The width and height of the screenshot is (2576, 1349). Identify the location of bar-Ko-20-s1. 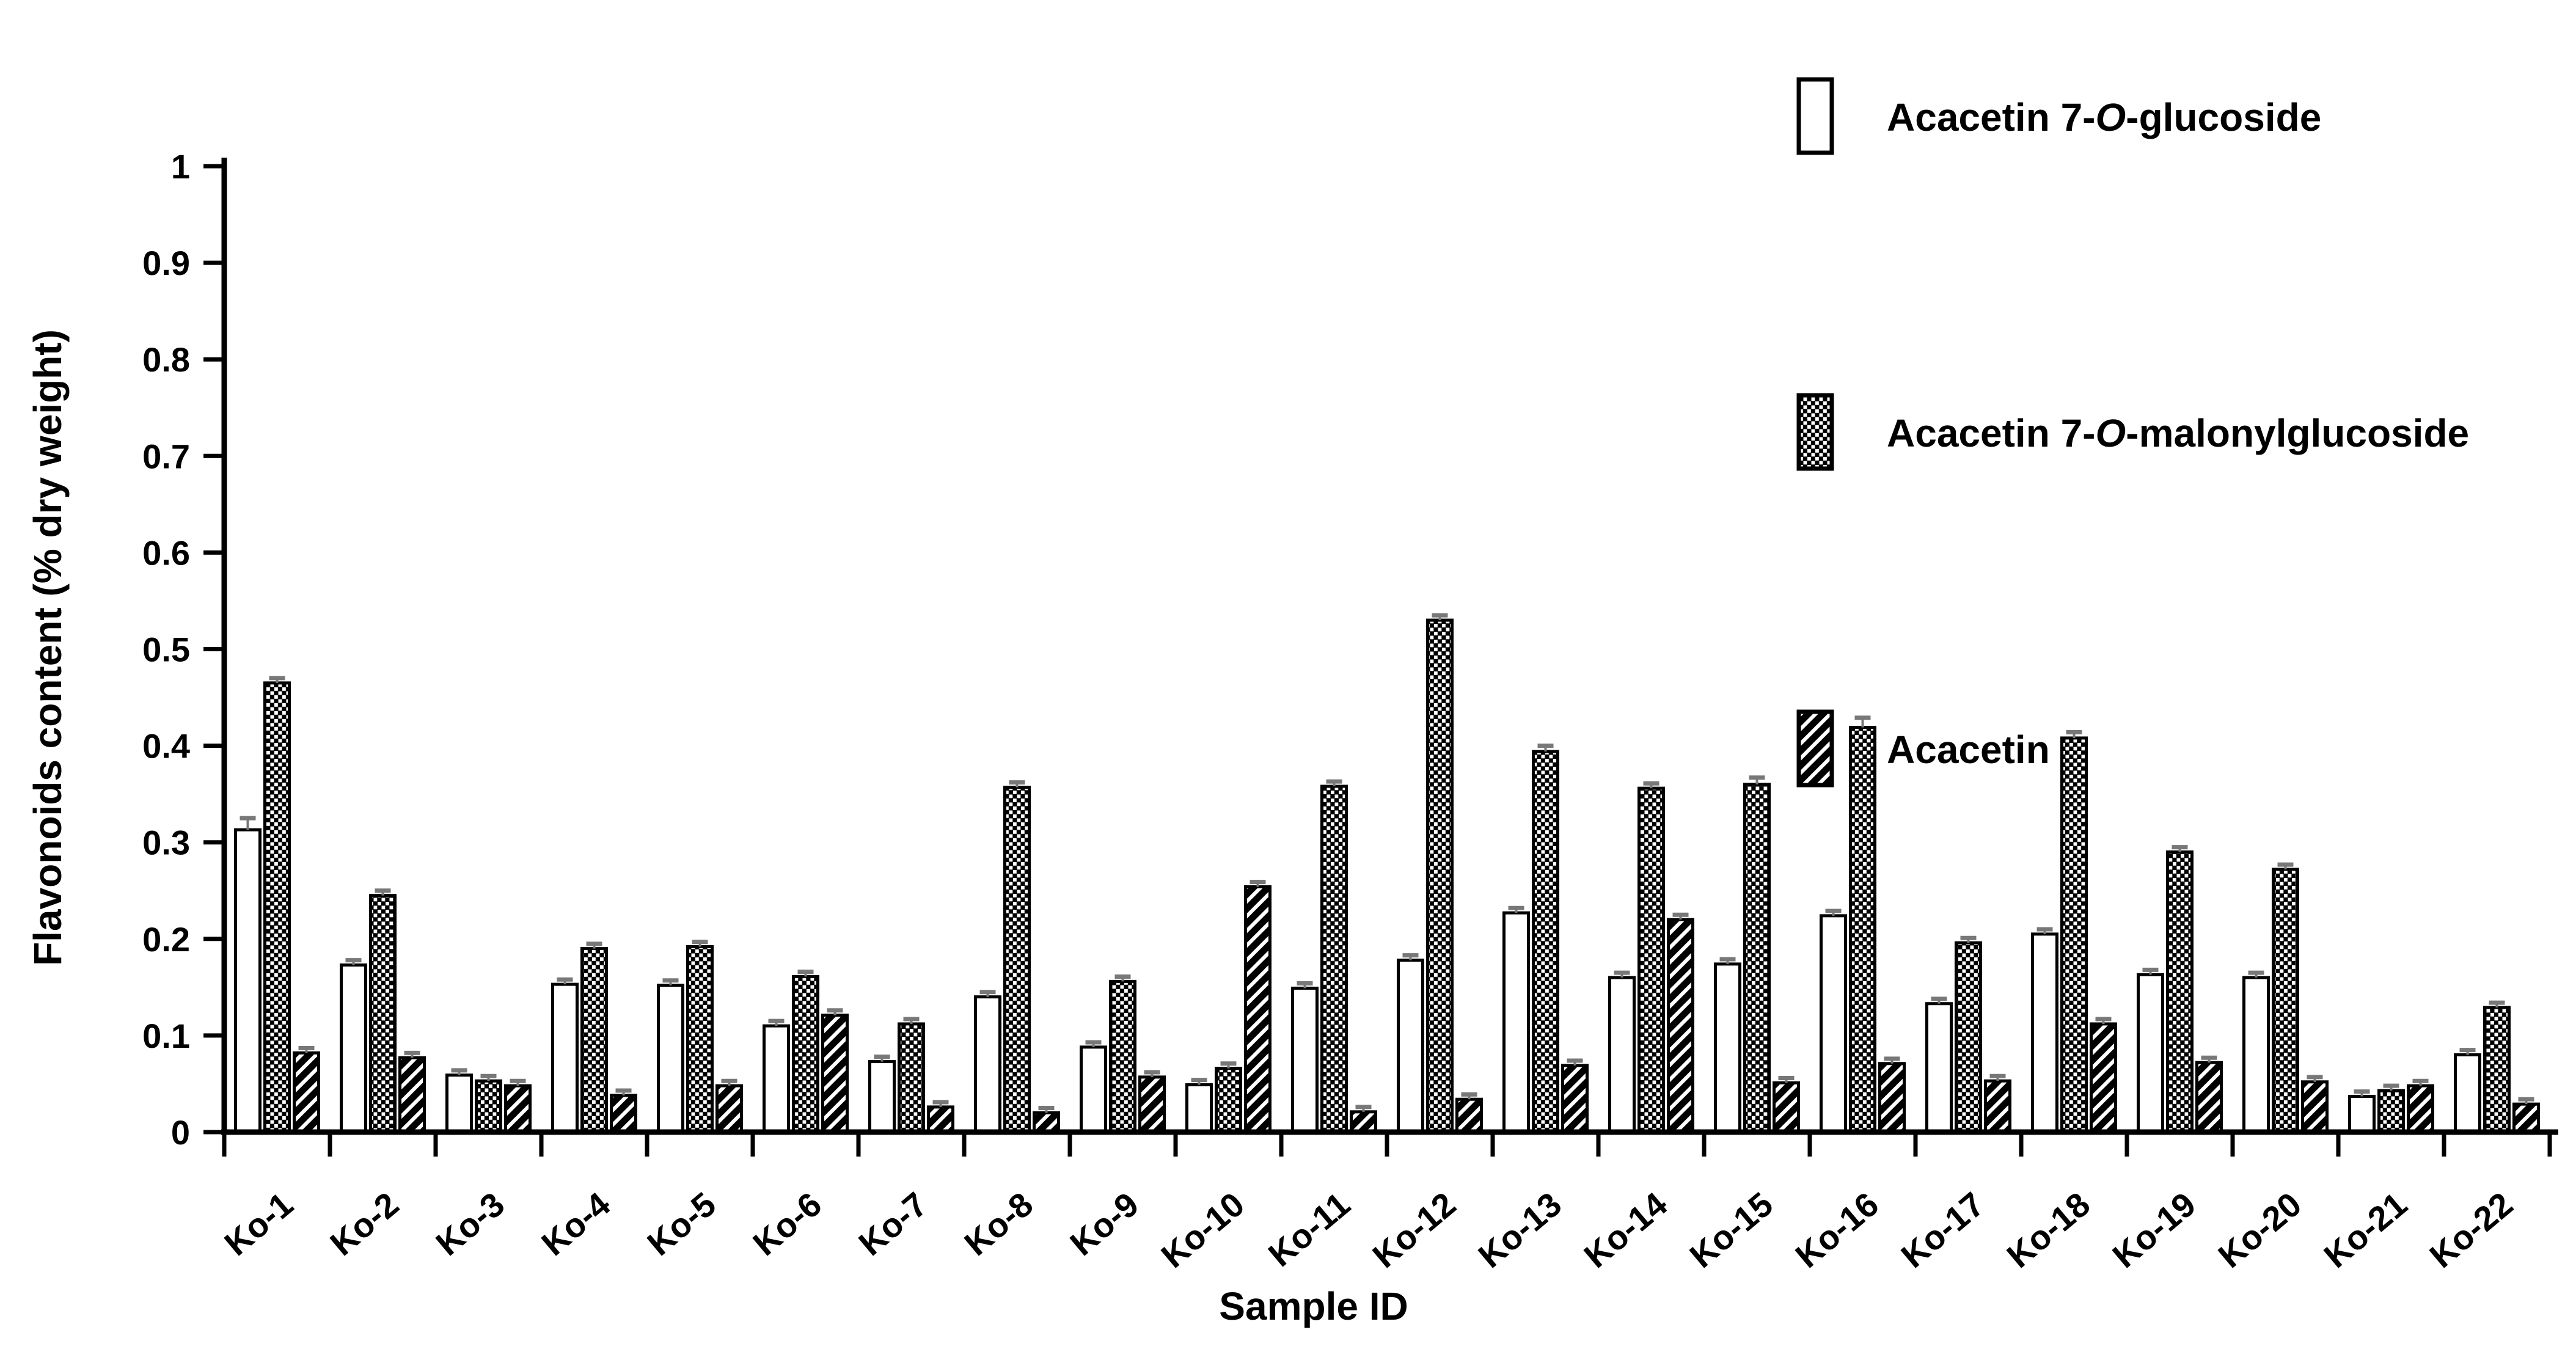
(2256, 1055).